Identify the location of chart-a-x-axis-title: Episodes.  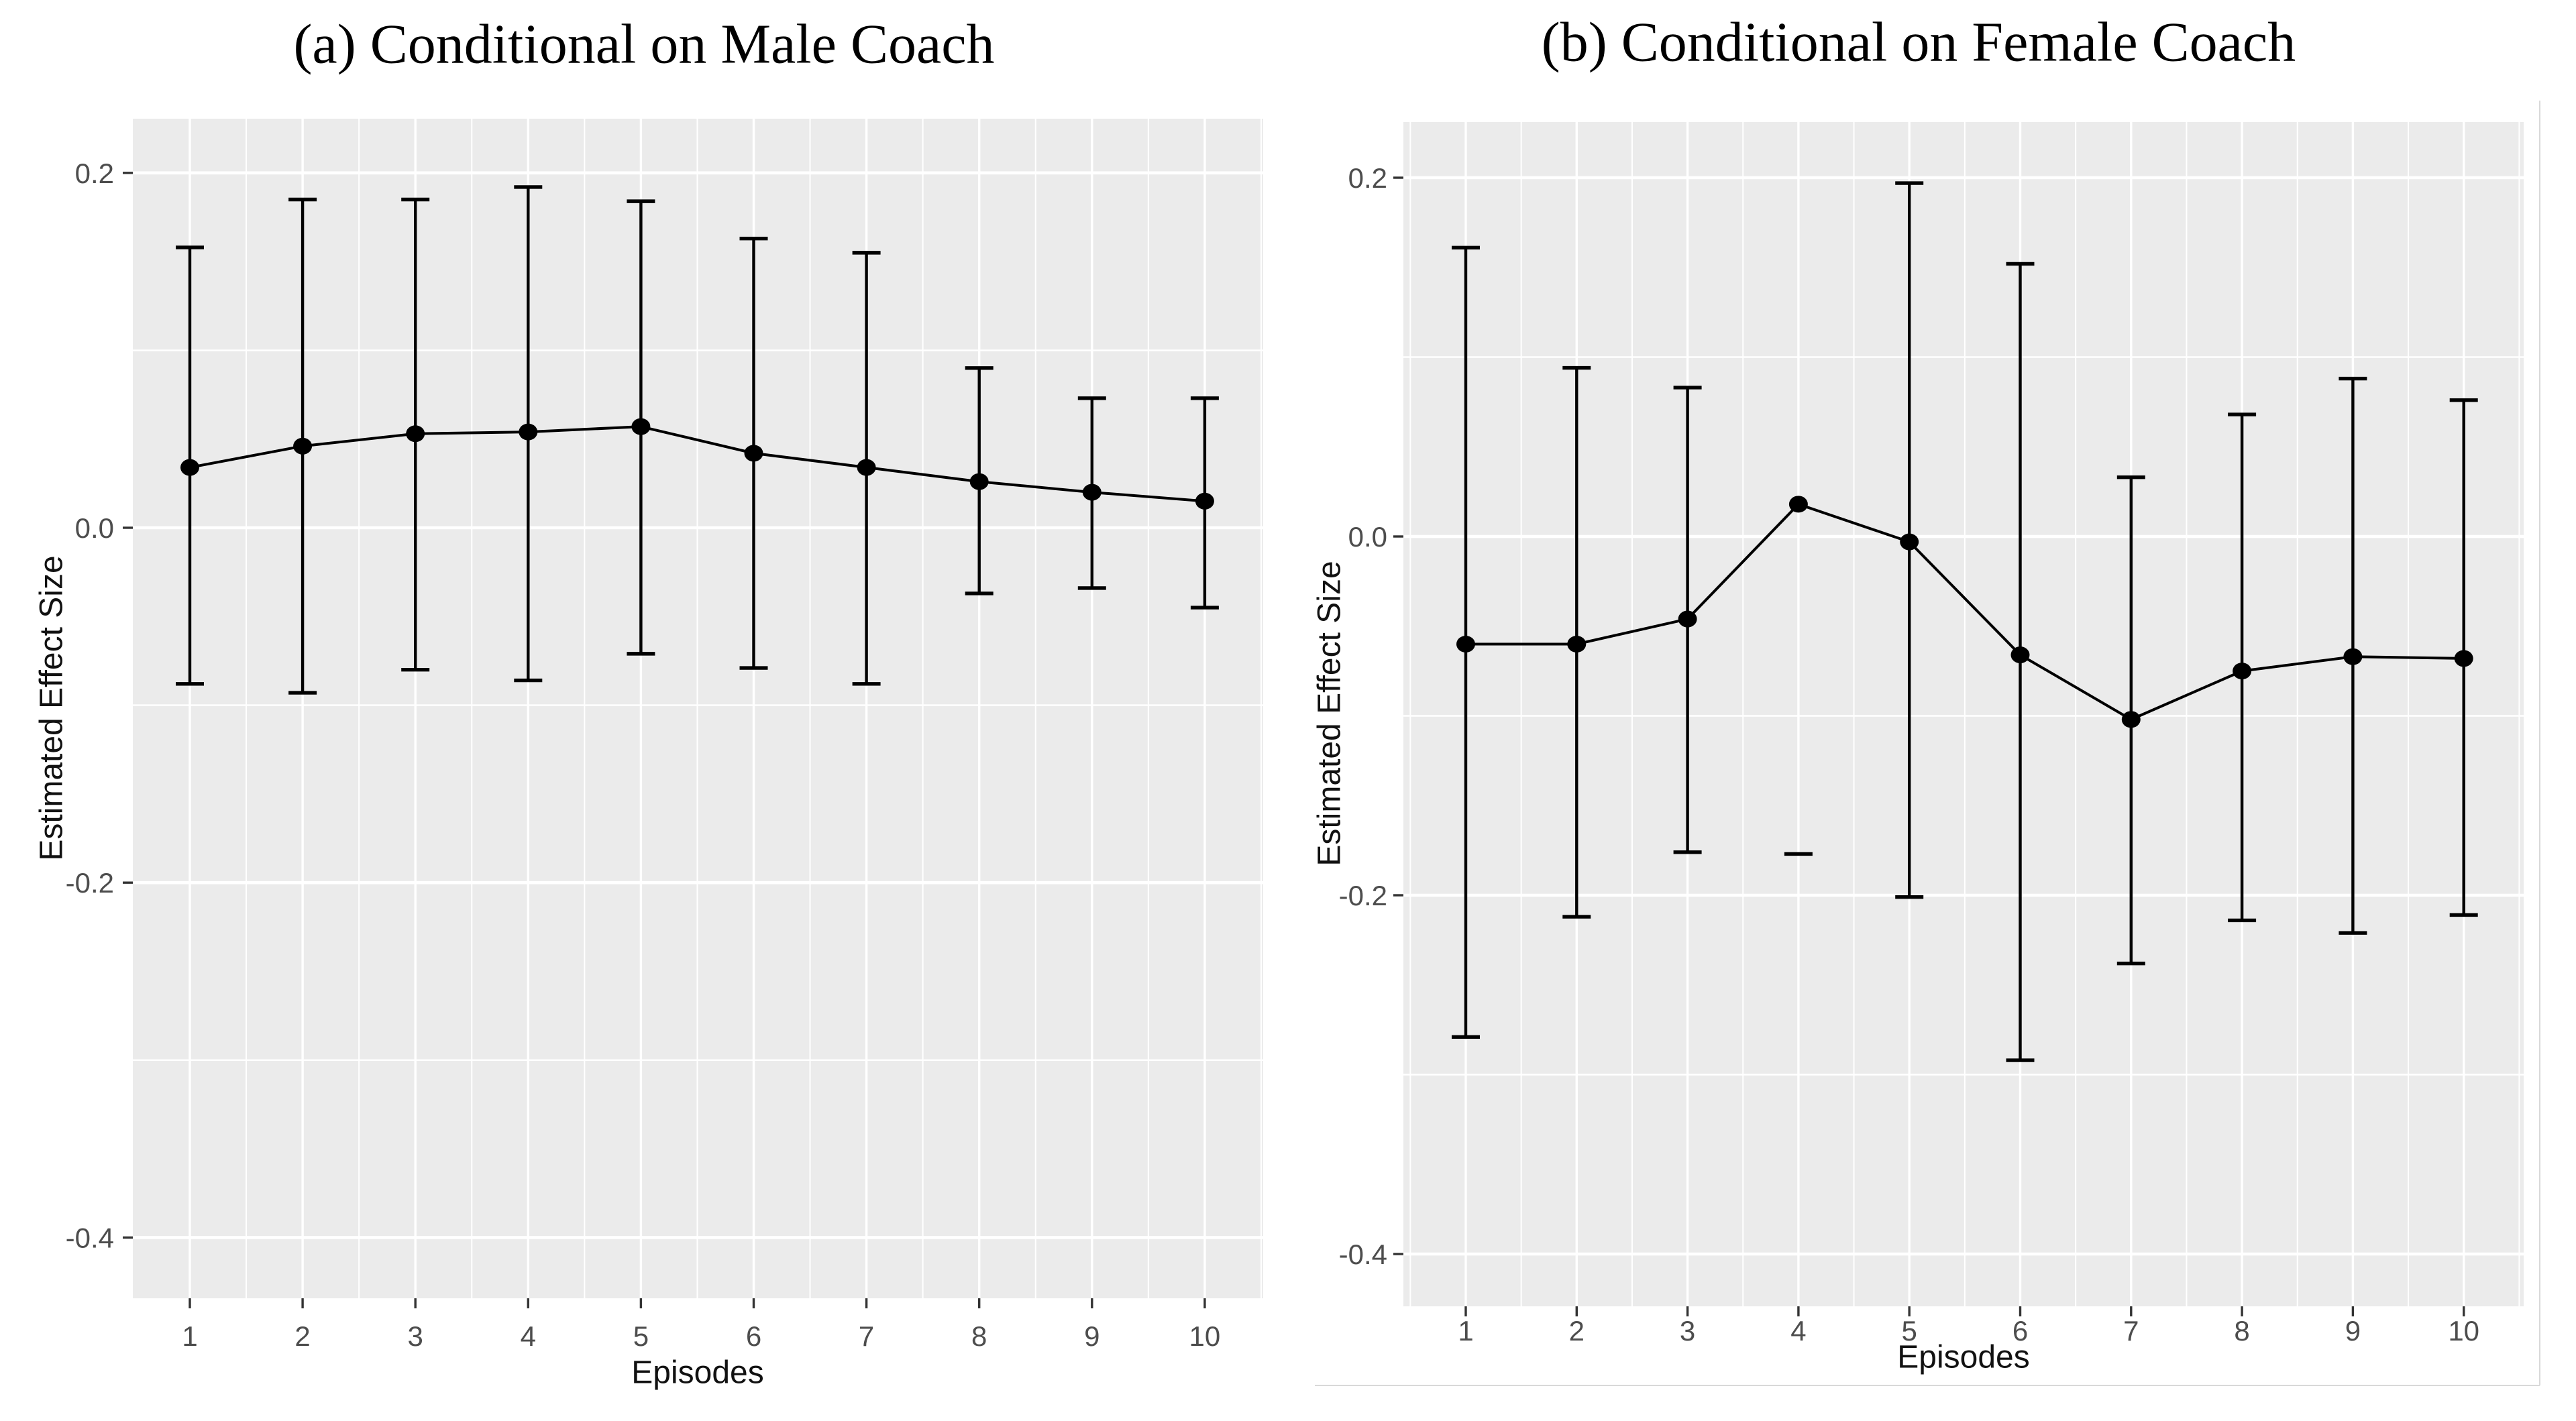
(697, 1373).